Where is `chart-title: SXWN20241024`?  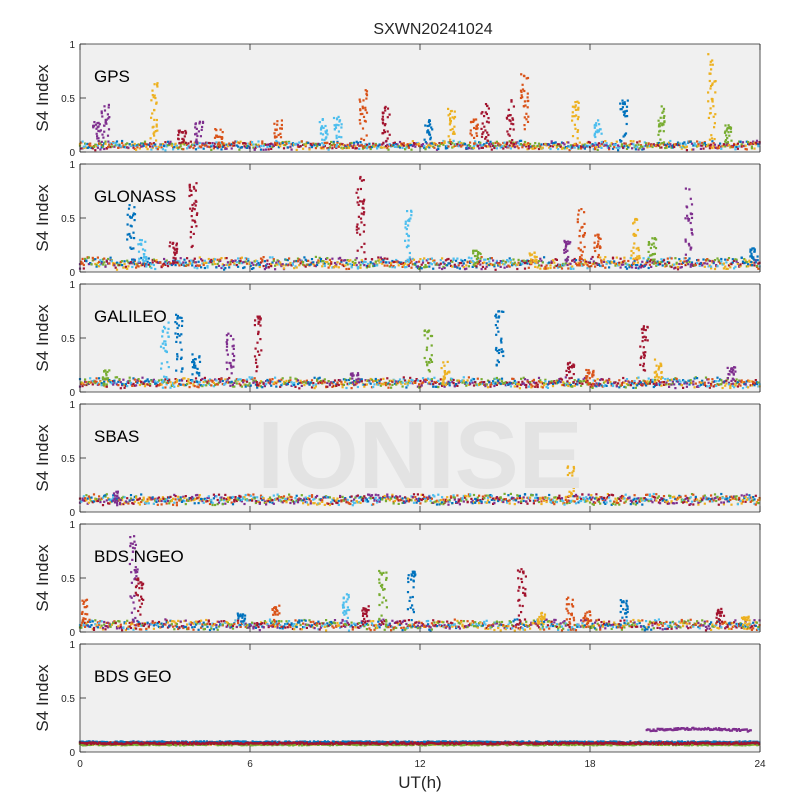
chart-title: SXWN20241024 is located at coordinates (432, 29).